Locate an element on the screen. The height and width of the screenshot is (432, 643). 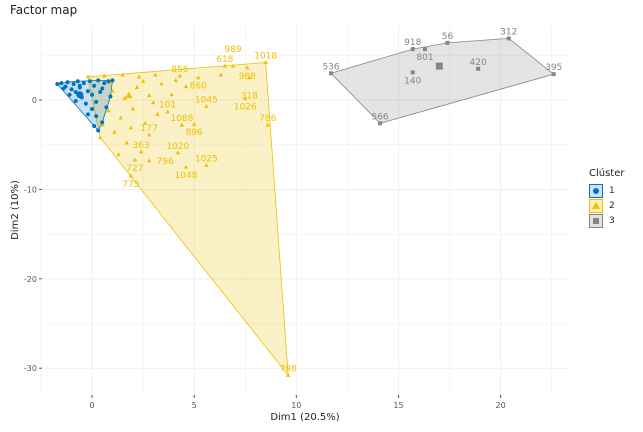
point-label: 618 is located at coordinates (224, 60).